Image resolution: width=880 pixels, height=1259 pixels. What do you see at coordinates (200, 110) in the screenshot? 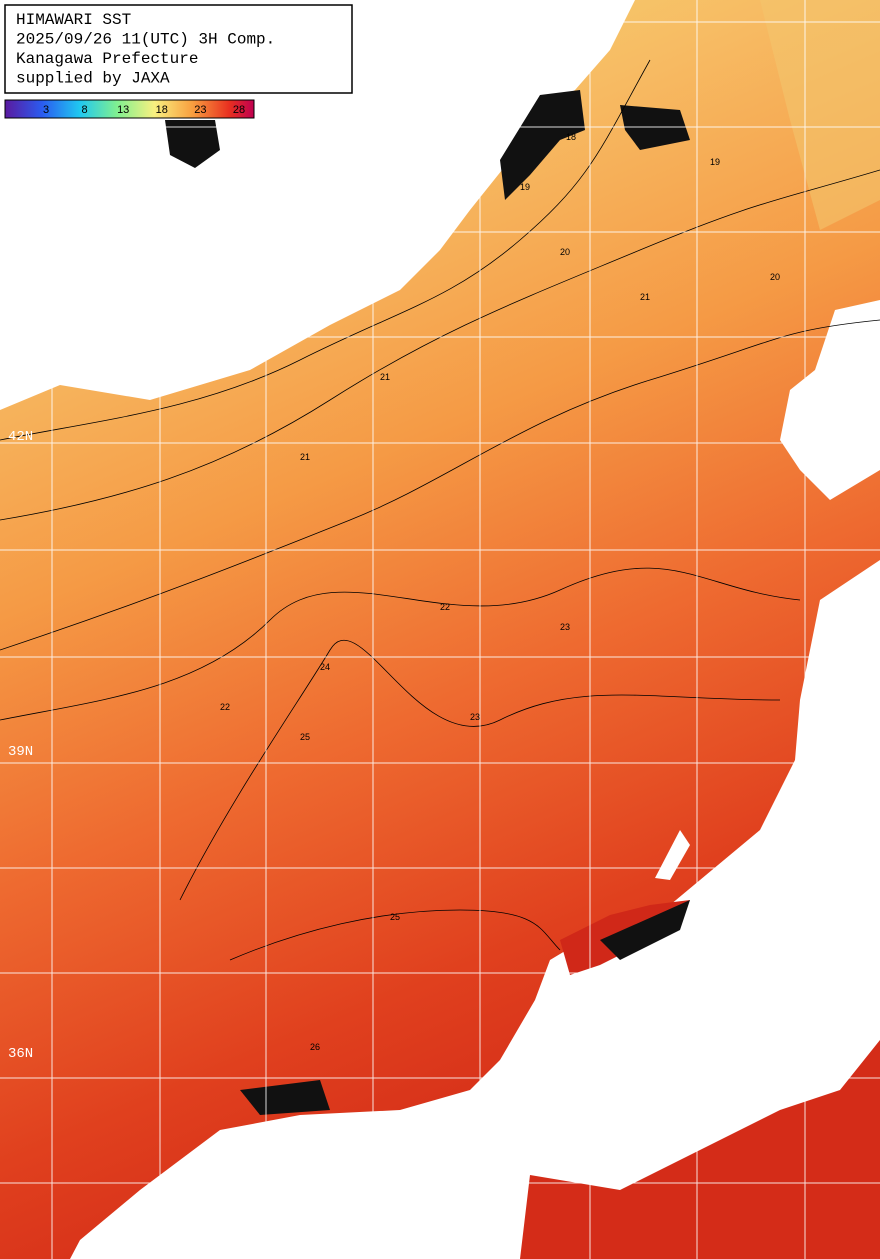
I see `colorbar-tick: 23` at bounding box center [200, 110].